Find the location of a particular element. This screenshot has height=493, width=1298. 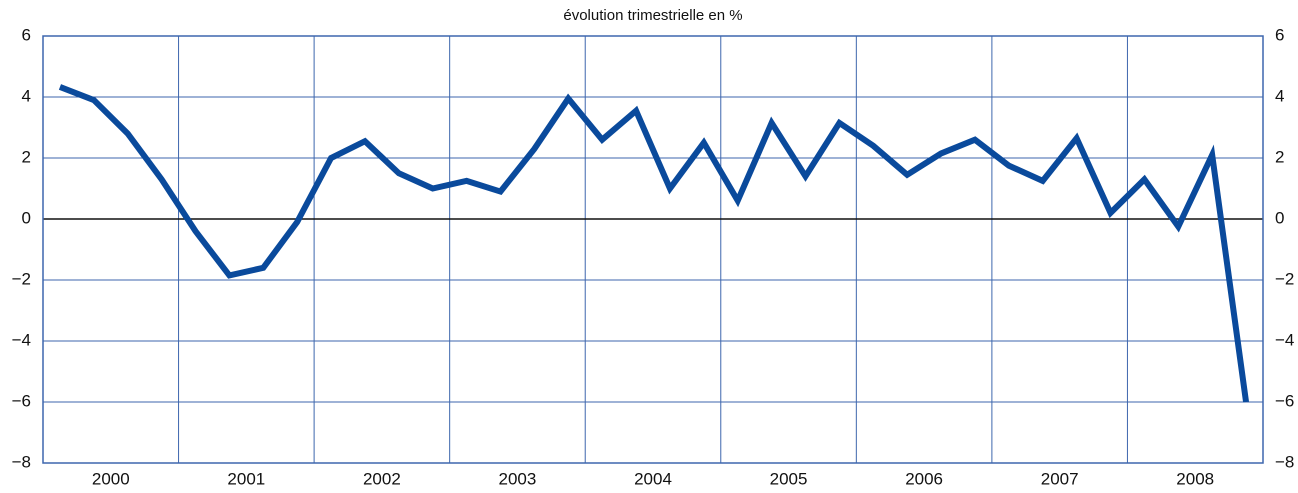

x-tick-label: 2006 is located at coordinates (924, 478).